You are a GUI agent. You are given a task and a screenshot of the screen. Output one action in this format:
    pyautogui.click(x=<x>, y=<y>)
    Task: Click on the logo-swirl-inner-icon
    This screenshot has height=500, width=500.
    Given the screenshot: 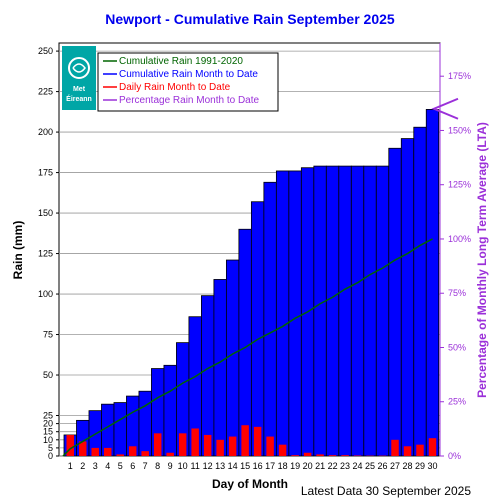 What is the action you would take?
    pyautogui.click(x=79, y=68)
    